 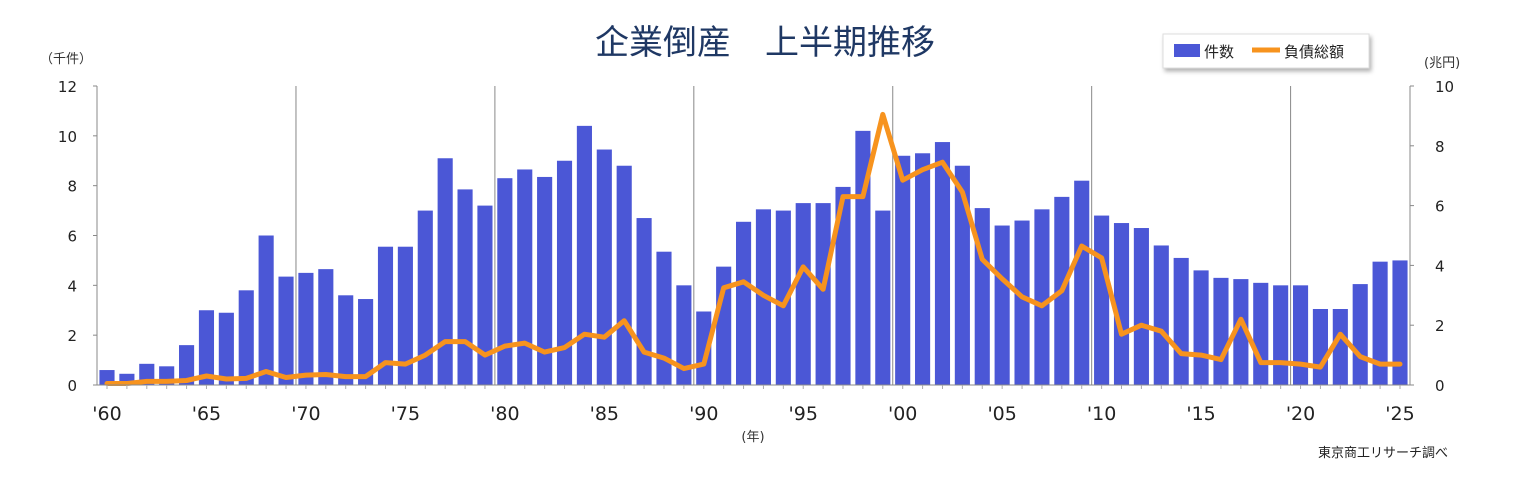 I want to click on legend: 件数 負債総額, so click(x=1266, y=51).